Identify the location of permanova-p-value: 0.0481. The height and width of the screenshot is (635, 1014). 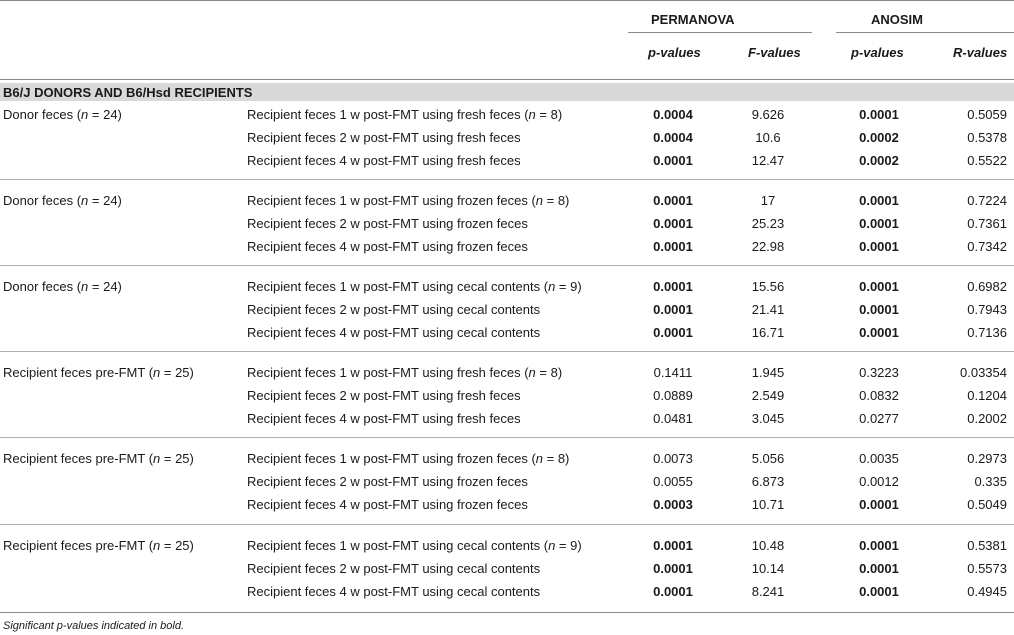
(673, 418).